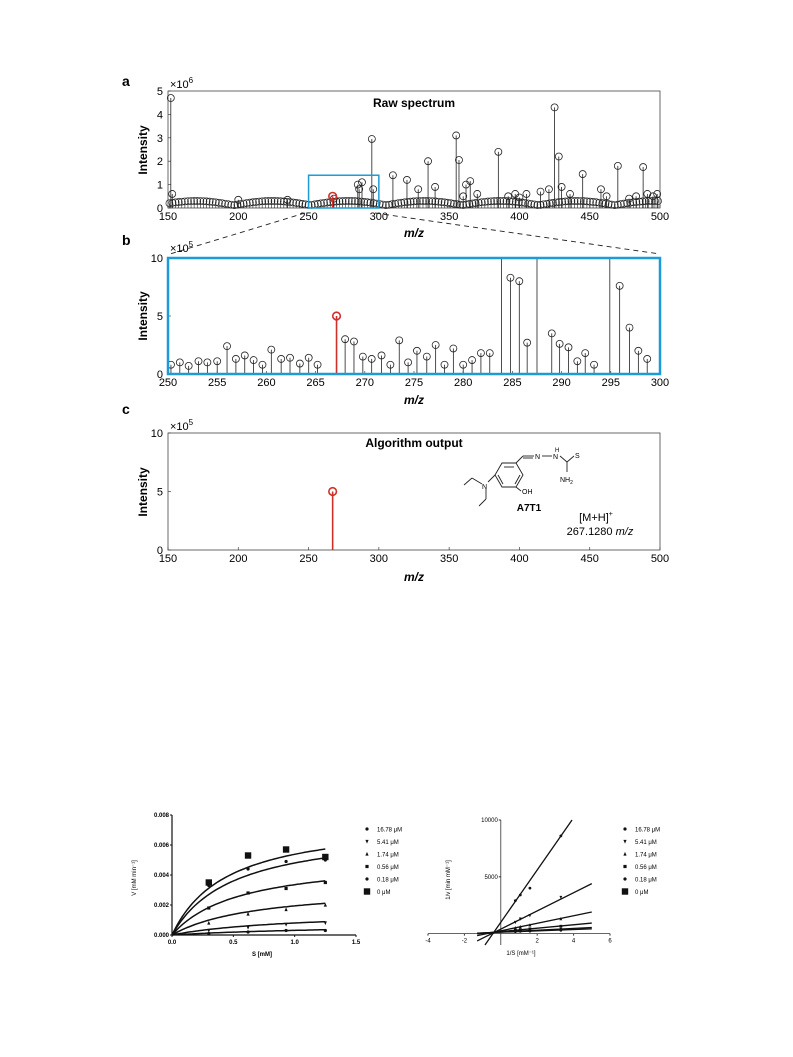 The width and height of the screenshot is (793, 1057). What do you see at coordinates (577, 456) in the screenshot?
I see `sulfur-label: S` at bounding box center [577, 456].